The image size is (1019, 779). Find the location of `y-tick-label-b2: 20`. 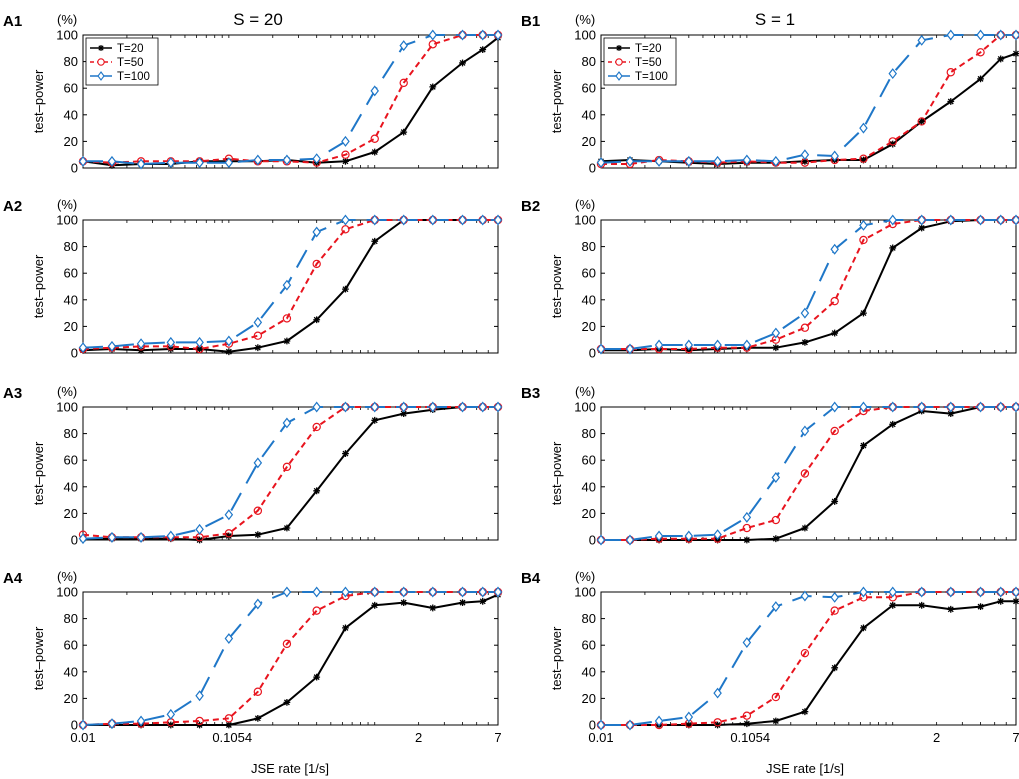

y-tick-label-b2: 20 is located at coordinates (589, 326).